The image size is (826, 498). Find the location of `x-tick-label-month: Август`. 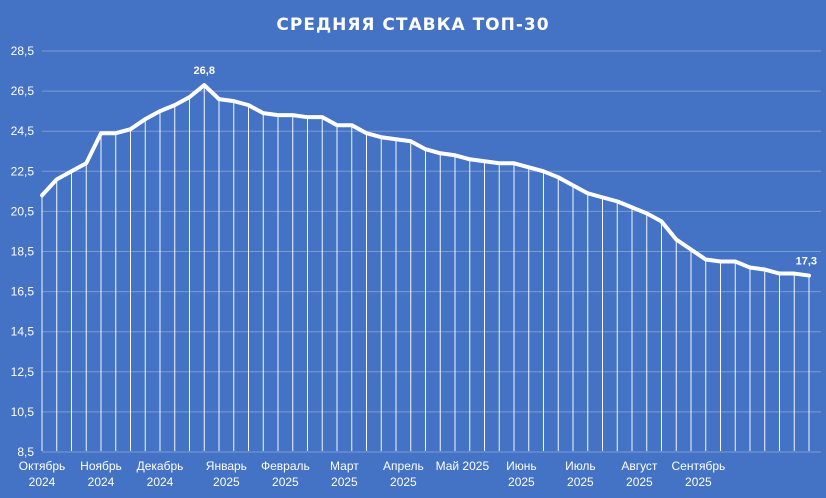

x-tick-label-month: Август is located at coordinates (639, 466).